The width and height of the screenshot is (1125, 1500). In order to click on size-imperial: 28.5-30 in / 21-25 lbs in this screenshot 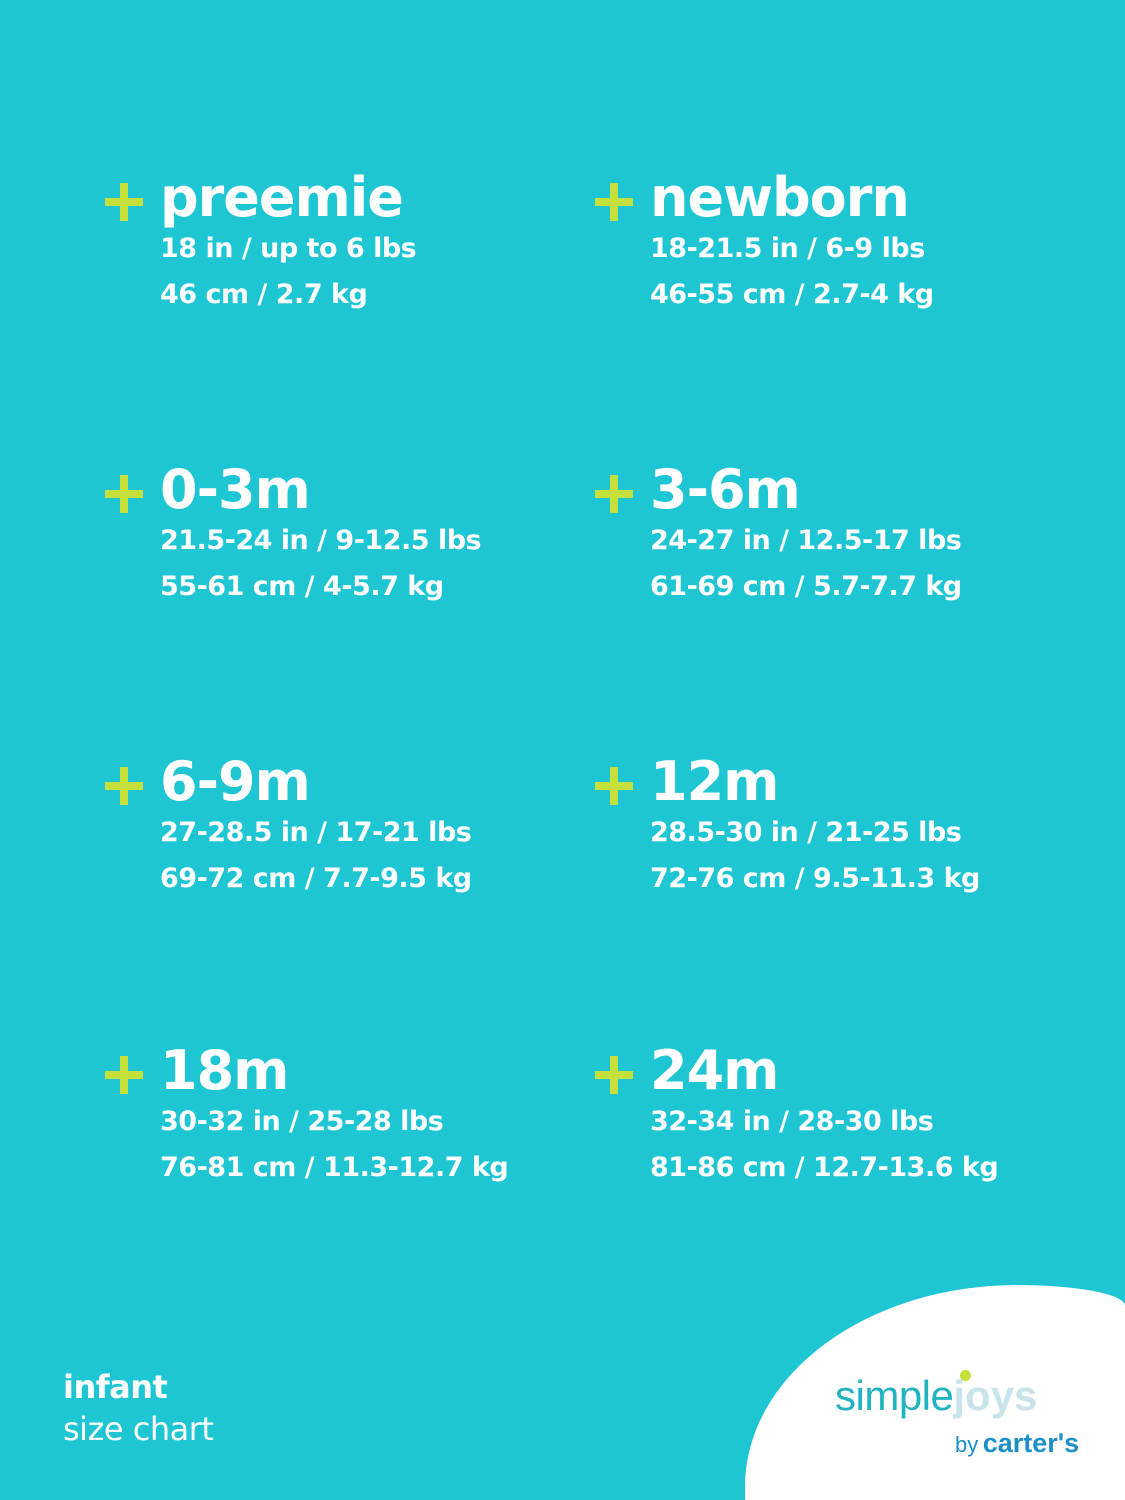, I will do `click(806, 832)`.